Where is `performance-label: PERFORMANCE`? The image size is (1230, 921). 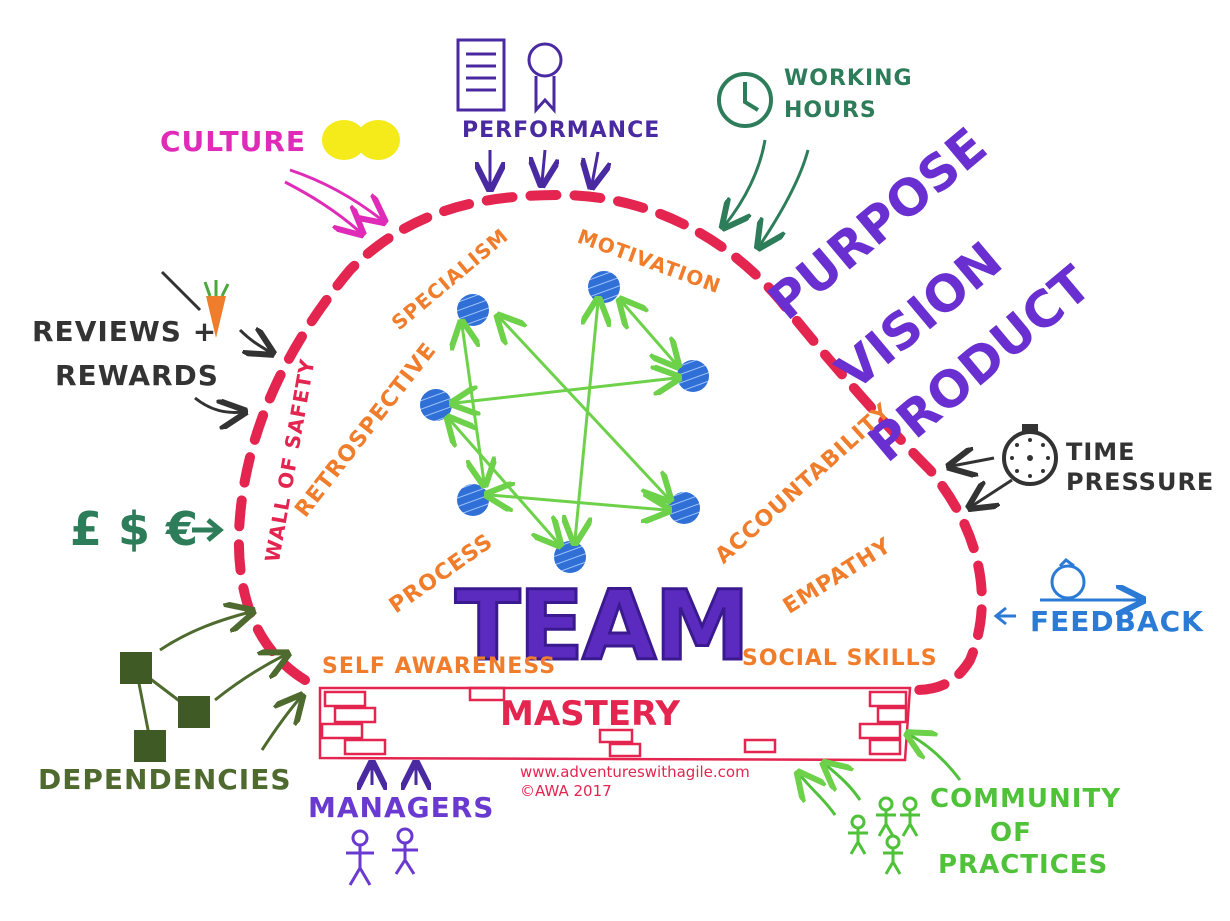
performance-label: PERFORMANCE is located at coordinates (561, 130).